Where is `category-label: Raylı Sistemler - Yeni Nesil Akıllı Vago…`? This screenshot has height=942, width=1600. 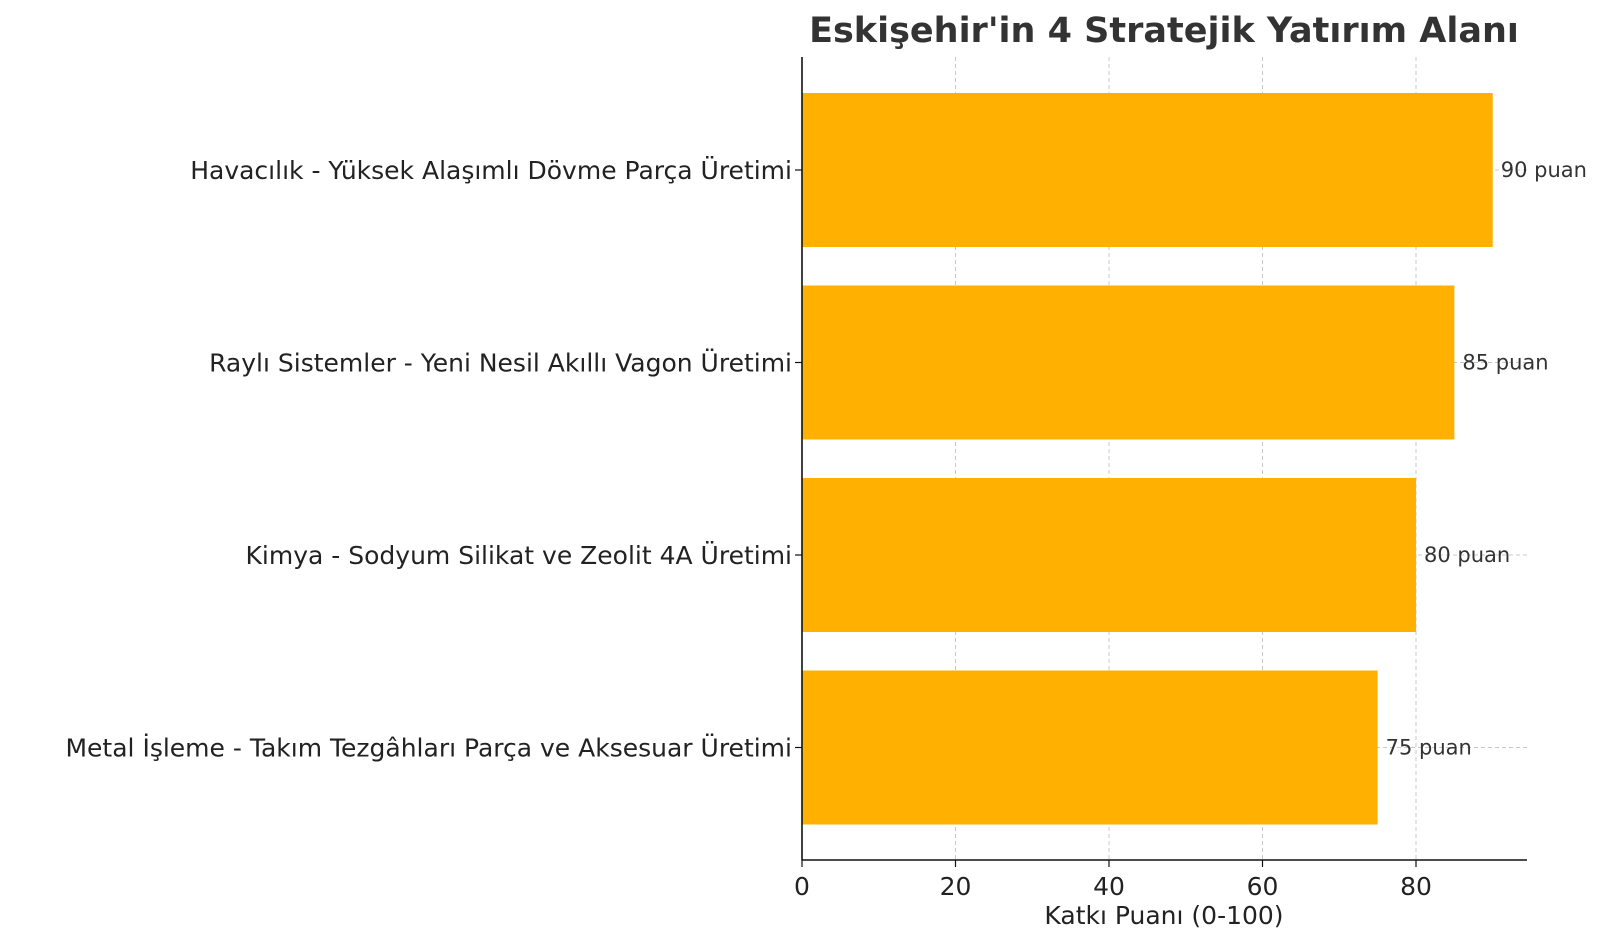 category-label: Raylı Sistemler - Yeni Nesil Akıllı Vago… is located at coordinates (500, 363).